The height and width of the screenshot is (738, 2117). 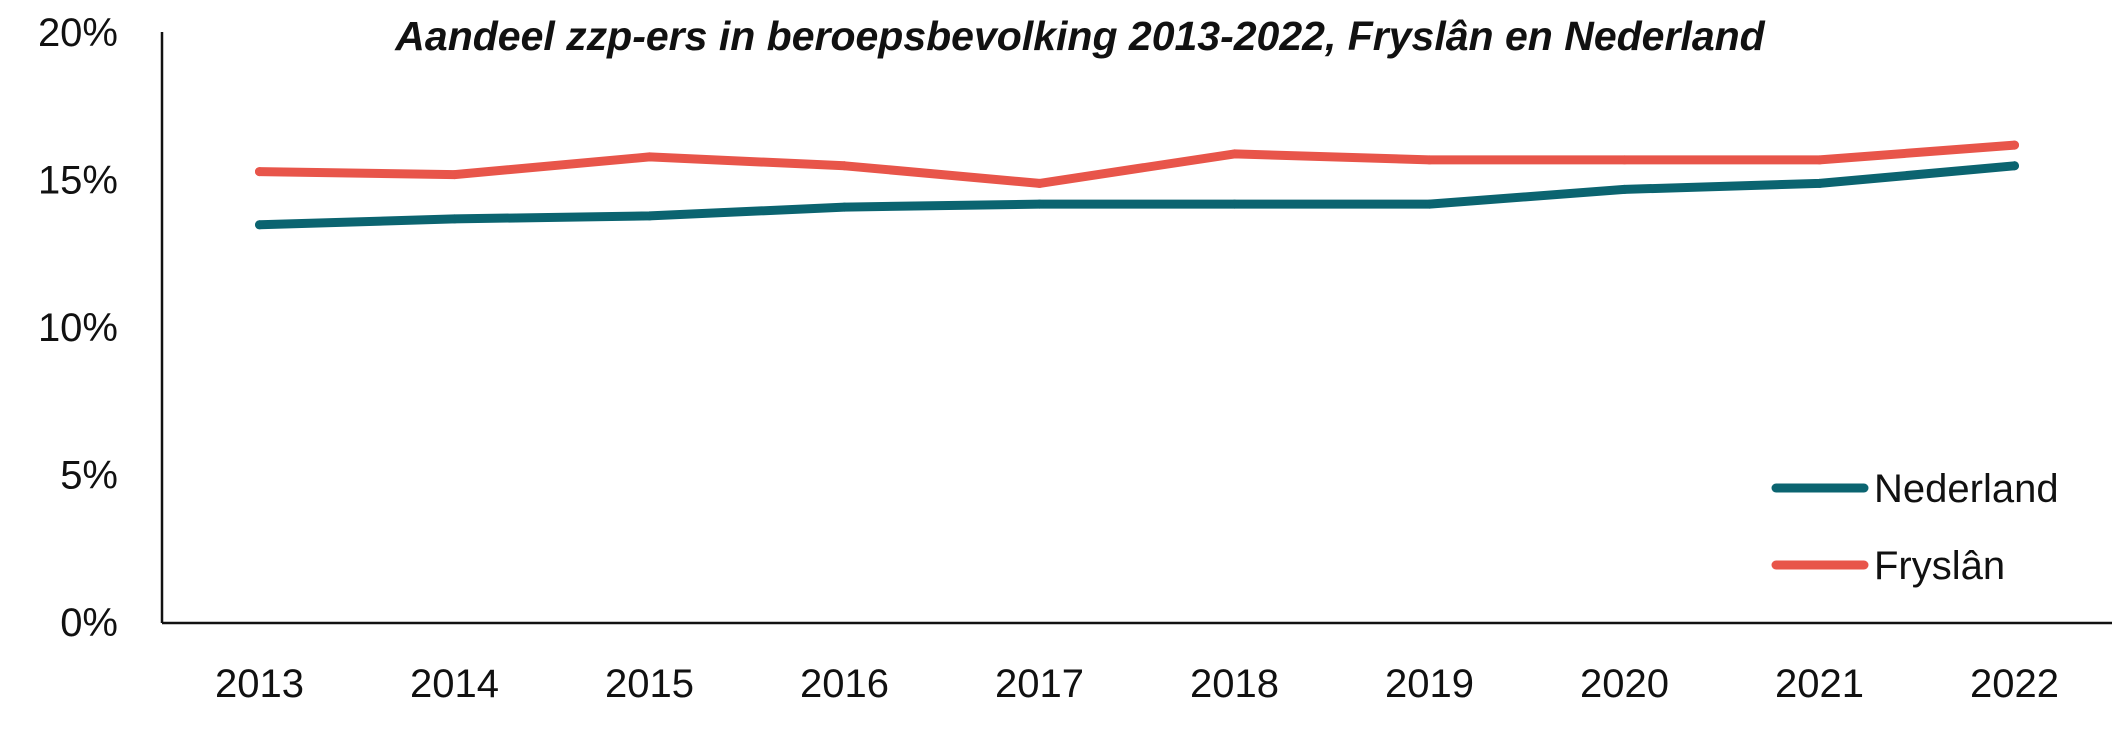 I want to click on legend: Nederland Fryslân, so click(x=1915, y=527).